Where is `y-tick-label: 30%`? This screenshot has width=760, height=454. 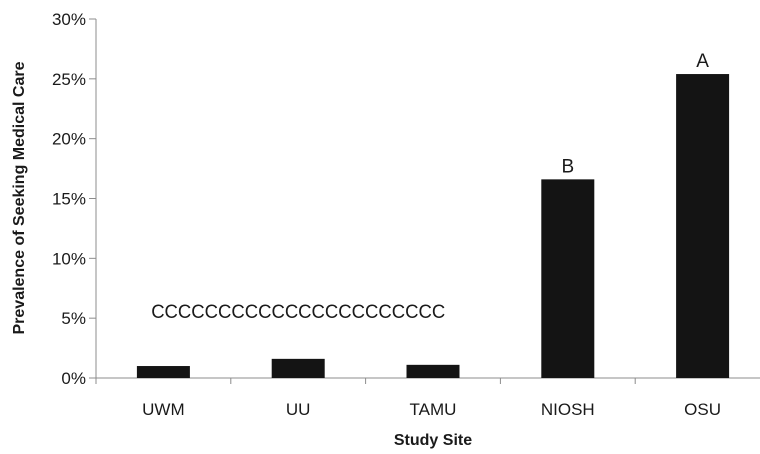 y-tick-label: 30% is located at coordinates (69, 19).